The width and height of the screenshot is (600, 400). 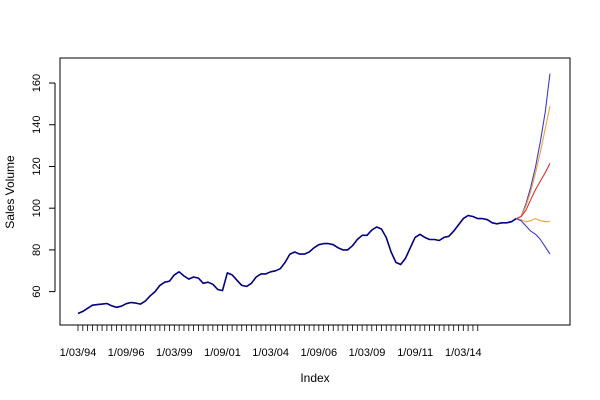 I want to click on y-tick-label: 160, so click(x=37, y=83).